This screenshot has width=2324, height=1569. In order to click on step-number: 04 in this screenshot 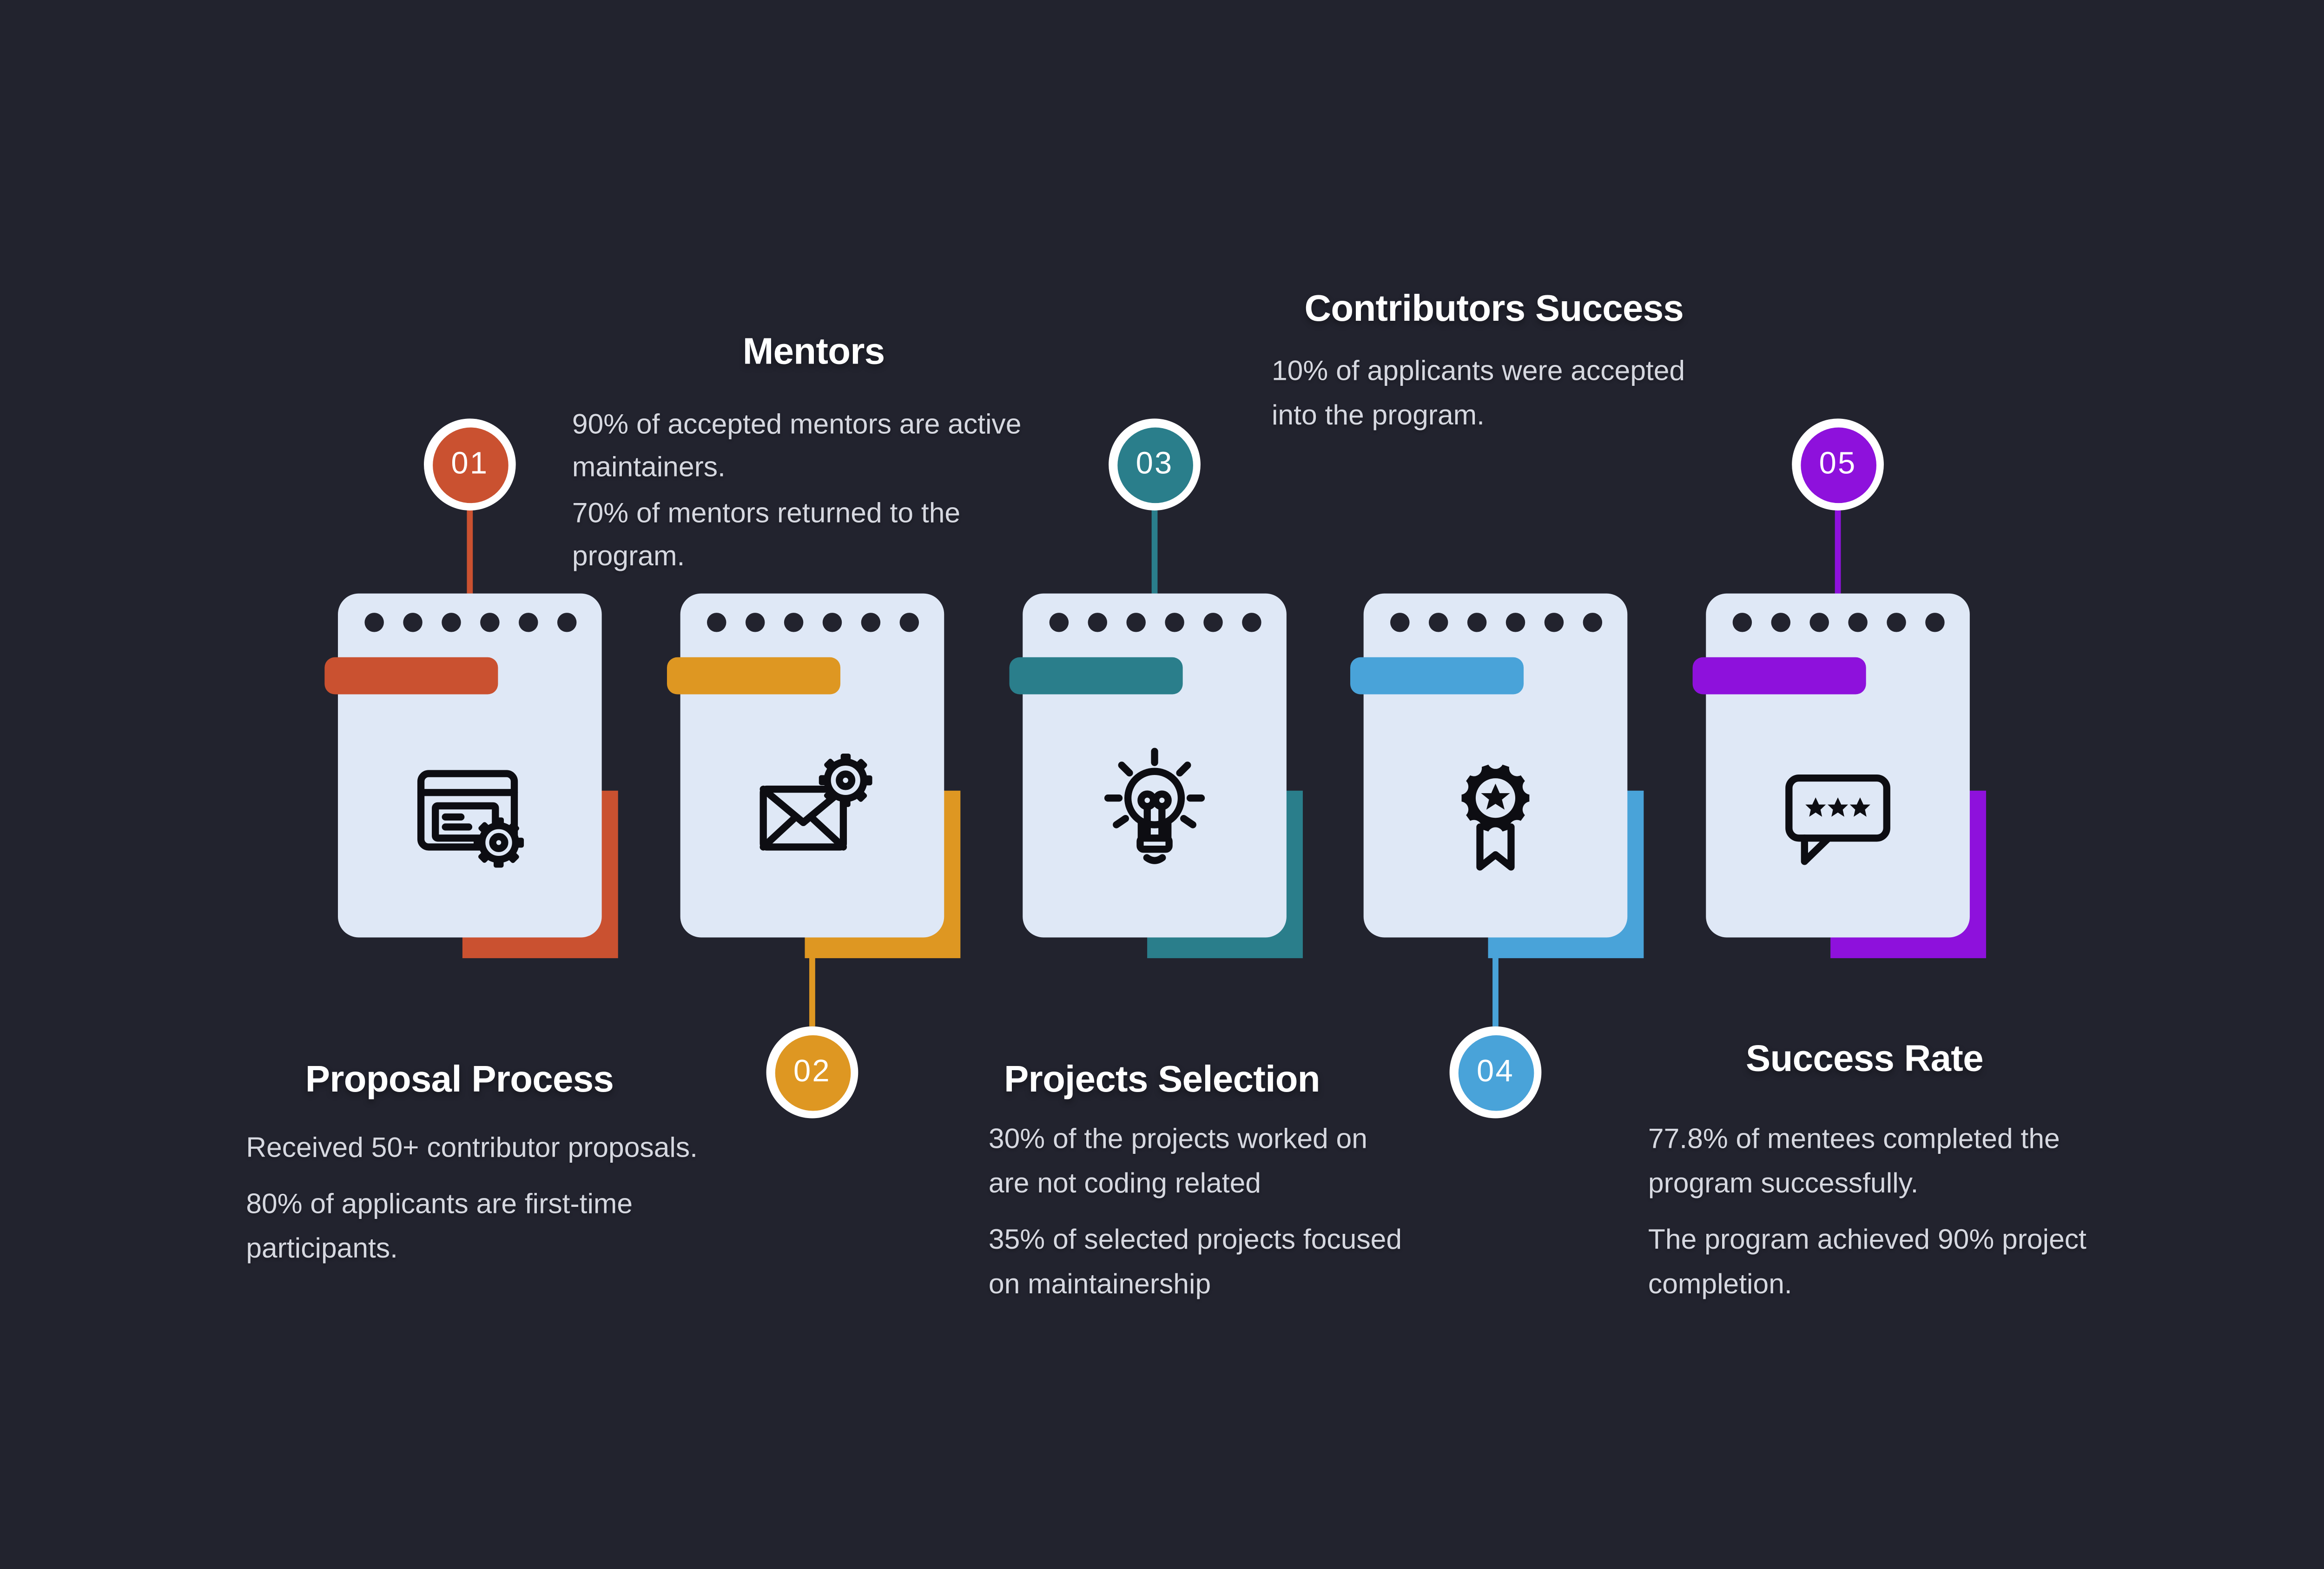, I will do `click(1495, 1071)`.